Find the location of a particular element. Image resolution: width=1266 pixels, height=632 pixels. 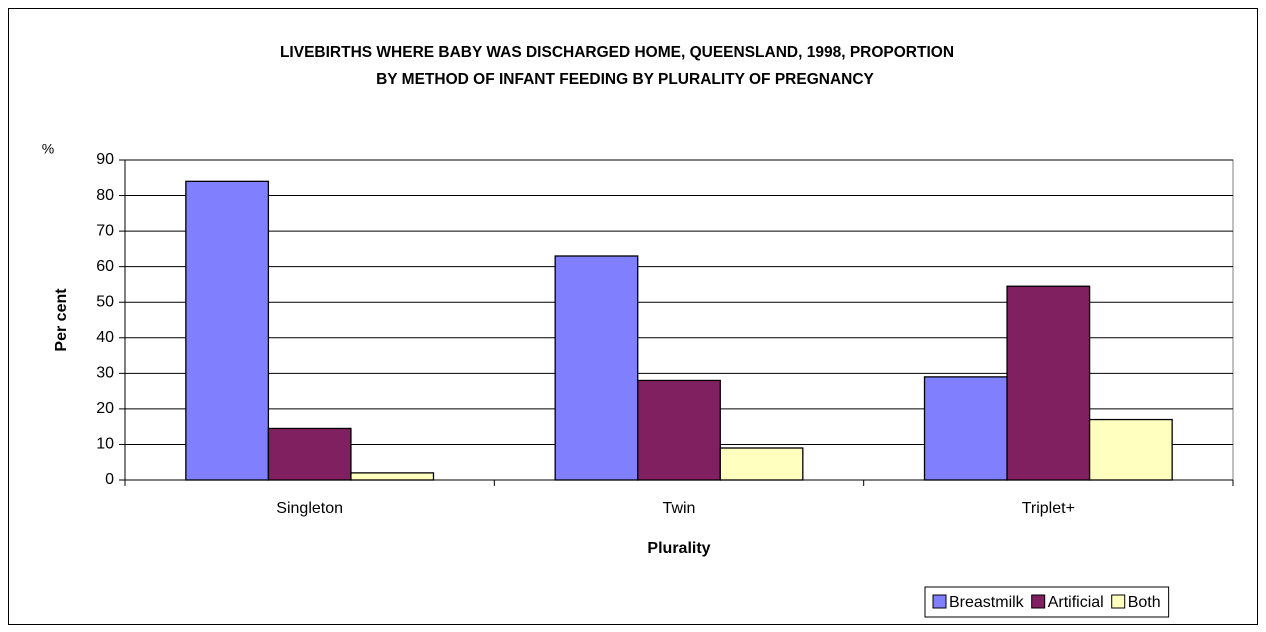

y-tick-label: 80 is located at coordinates (105, 195).